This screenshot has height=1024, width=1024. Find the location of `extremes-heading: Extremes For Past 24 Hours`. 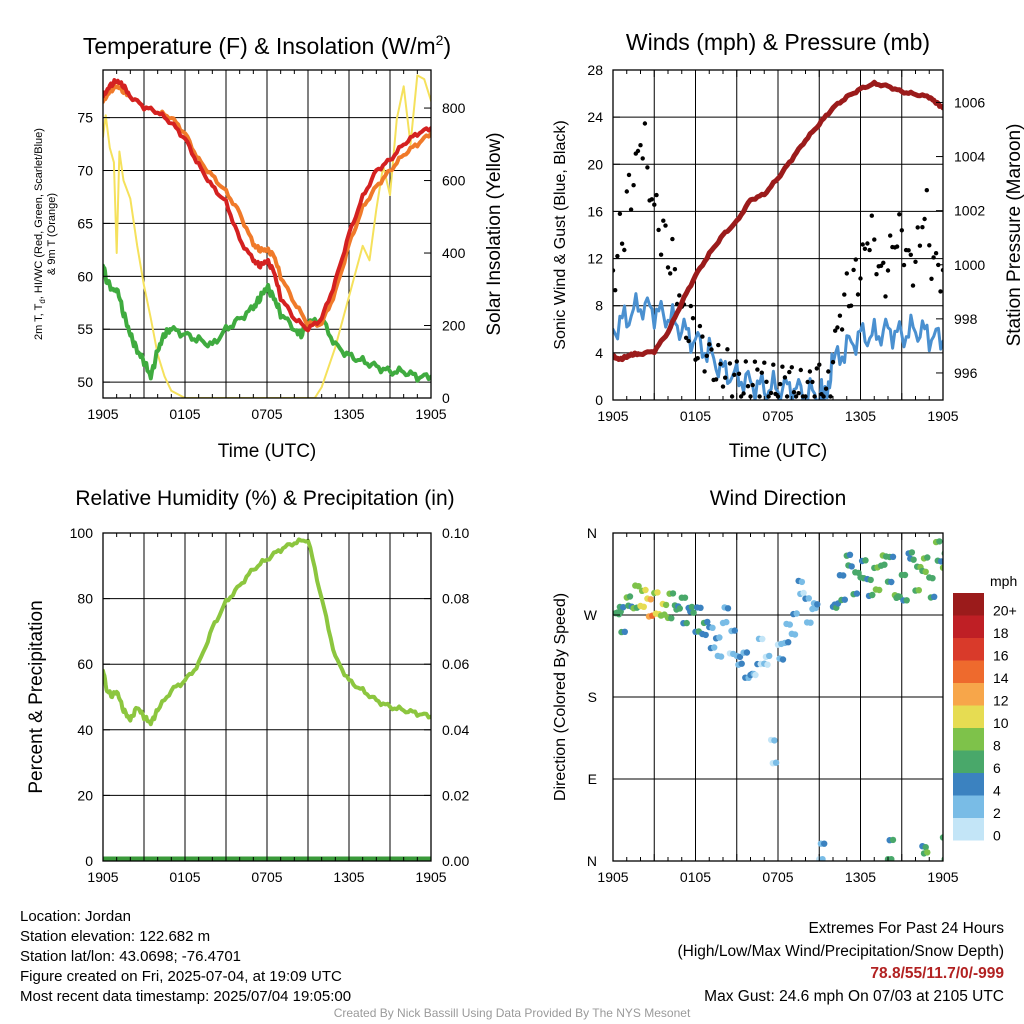

extremes-heading: Extremes For Past 24 Hours is located at coordinates (906, 928).